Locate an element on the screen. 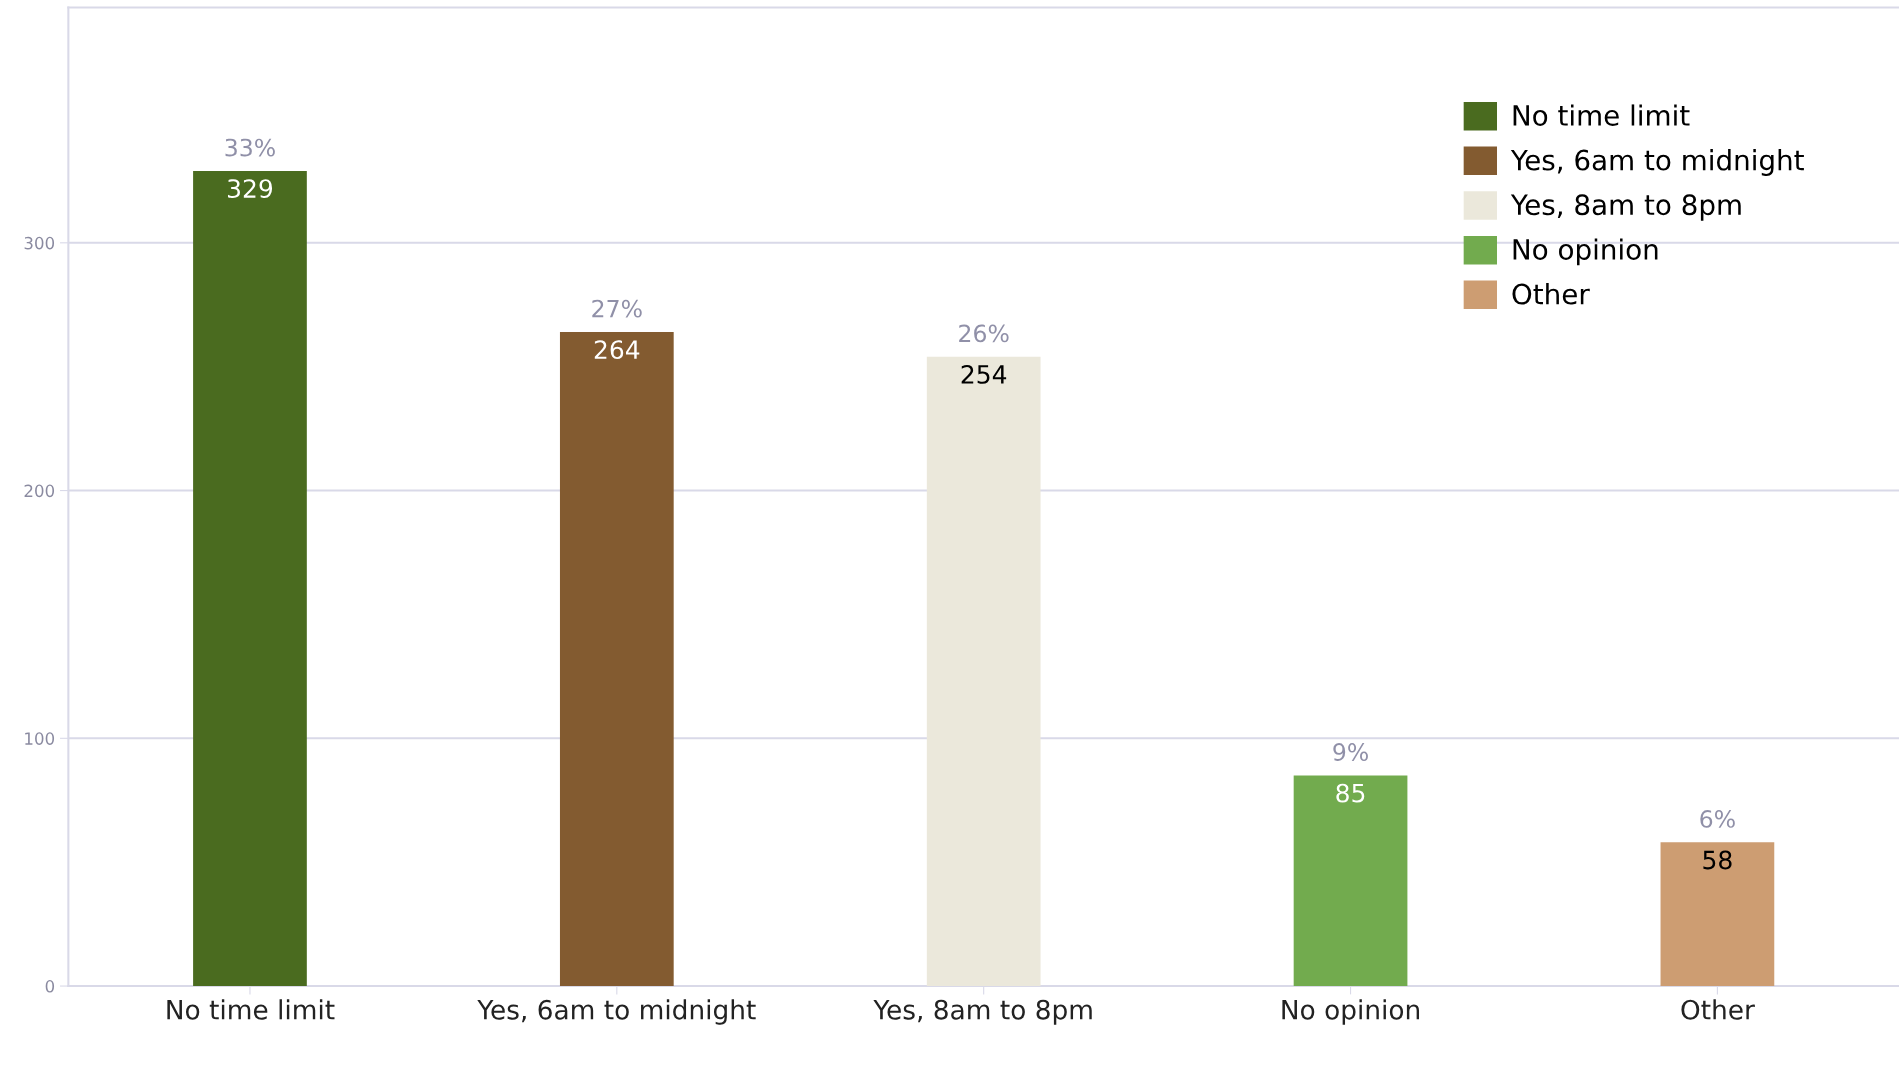  legend-label: Other is located at coordinates (1551, 294).